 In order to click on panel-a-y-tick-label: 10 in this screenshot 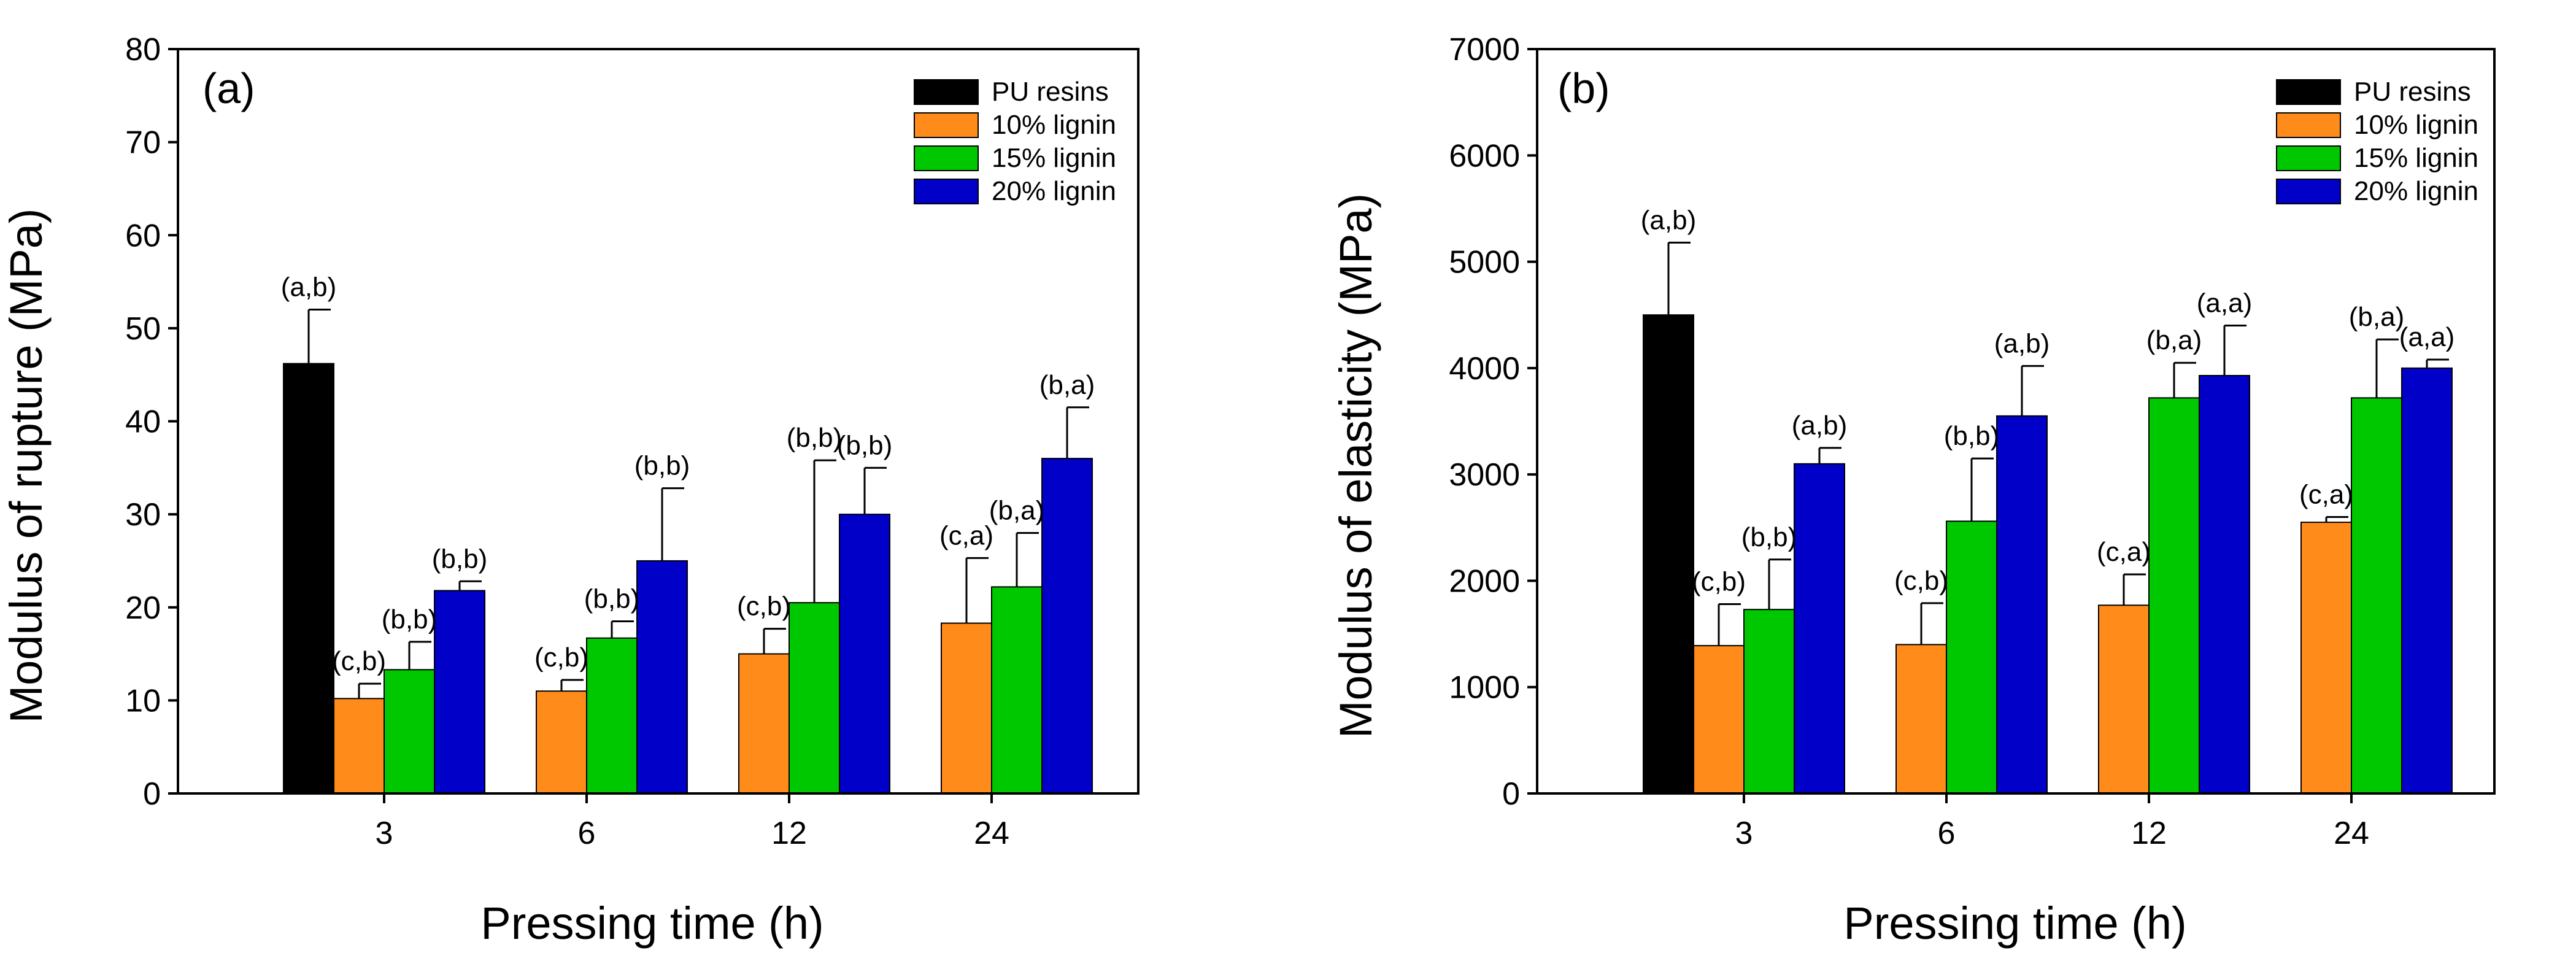, I will do `click(143, 701)`.